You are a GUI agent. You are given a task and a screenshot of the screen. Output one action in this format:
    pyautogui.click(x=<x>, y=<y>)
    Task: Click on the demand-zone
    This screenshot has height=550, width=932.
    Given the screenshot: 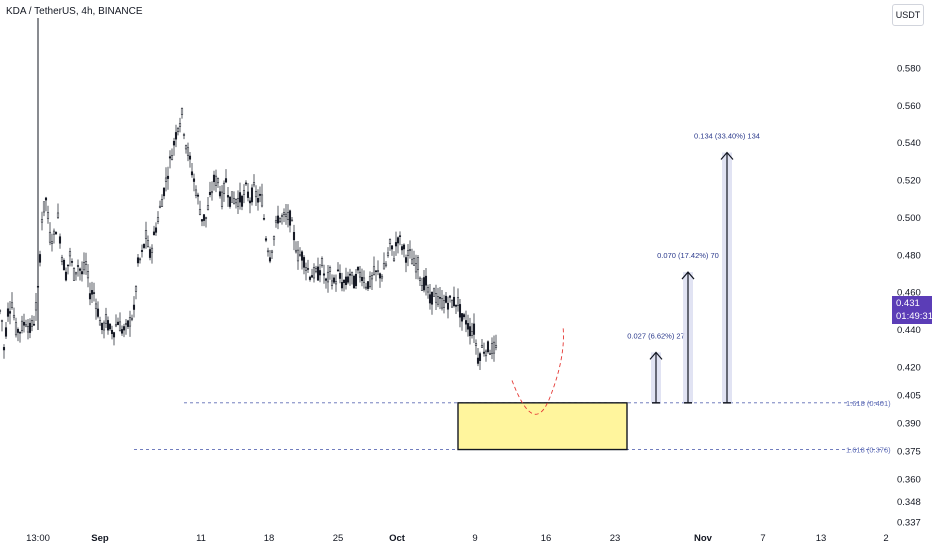 What is the action you would take?
    pyautogui.click(x=542, y=426)
    